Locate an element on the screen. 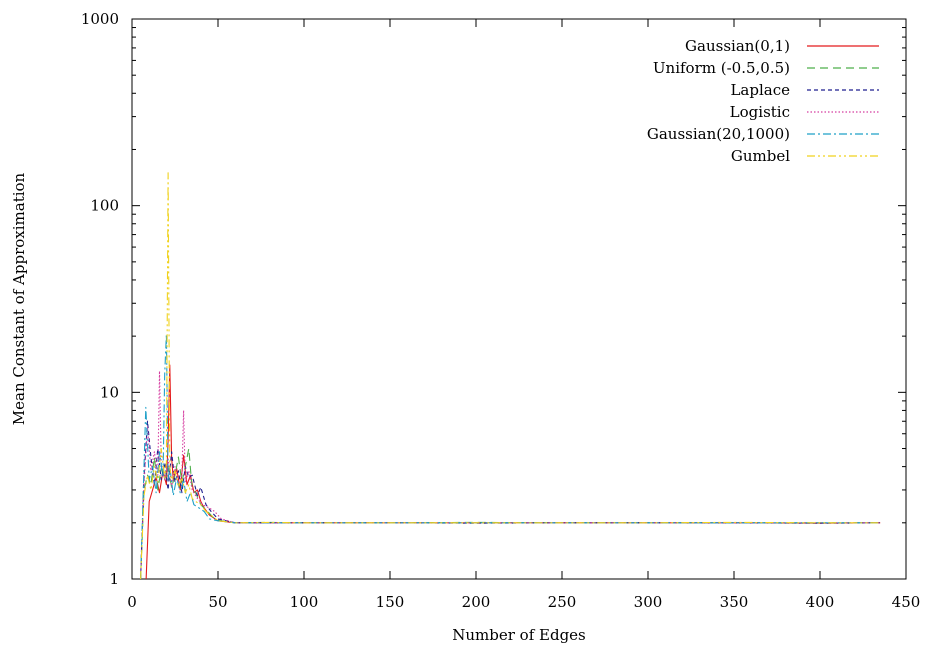 The image size is (928, 652). x-tick-label-4: 200 is located at coordinates (476, 602).